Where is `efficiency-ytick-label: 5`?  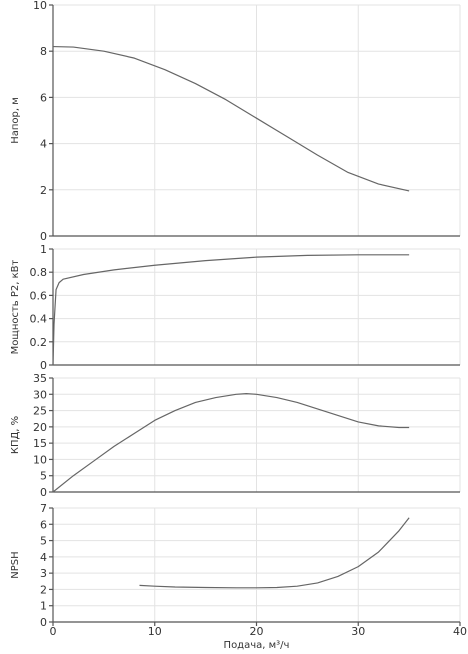
efficiency-ytick-label: 5 is located at coordinates (43, 476).